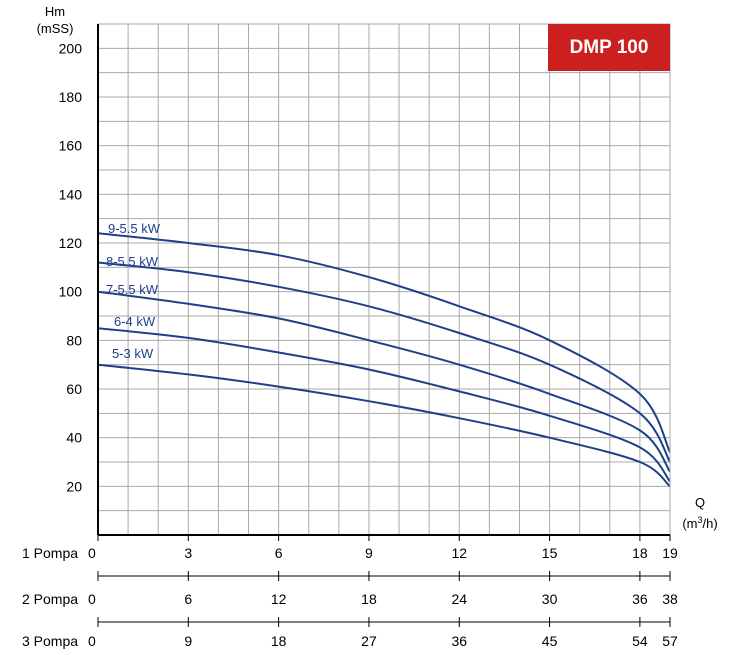  Describe the element at coordinates (50, 553) in the screenshot. I see `flow-scale-label: 1 Pompa` at that location.